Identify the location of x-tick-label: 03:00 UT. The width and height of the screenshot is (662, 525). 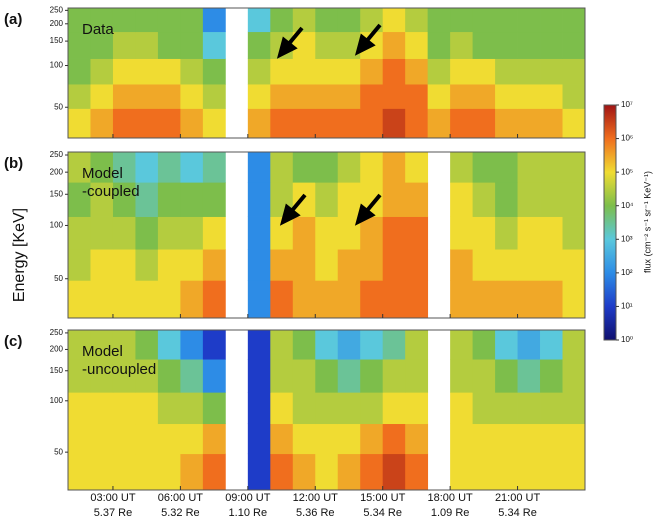
(113, 498).